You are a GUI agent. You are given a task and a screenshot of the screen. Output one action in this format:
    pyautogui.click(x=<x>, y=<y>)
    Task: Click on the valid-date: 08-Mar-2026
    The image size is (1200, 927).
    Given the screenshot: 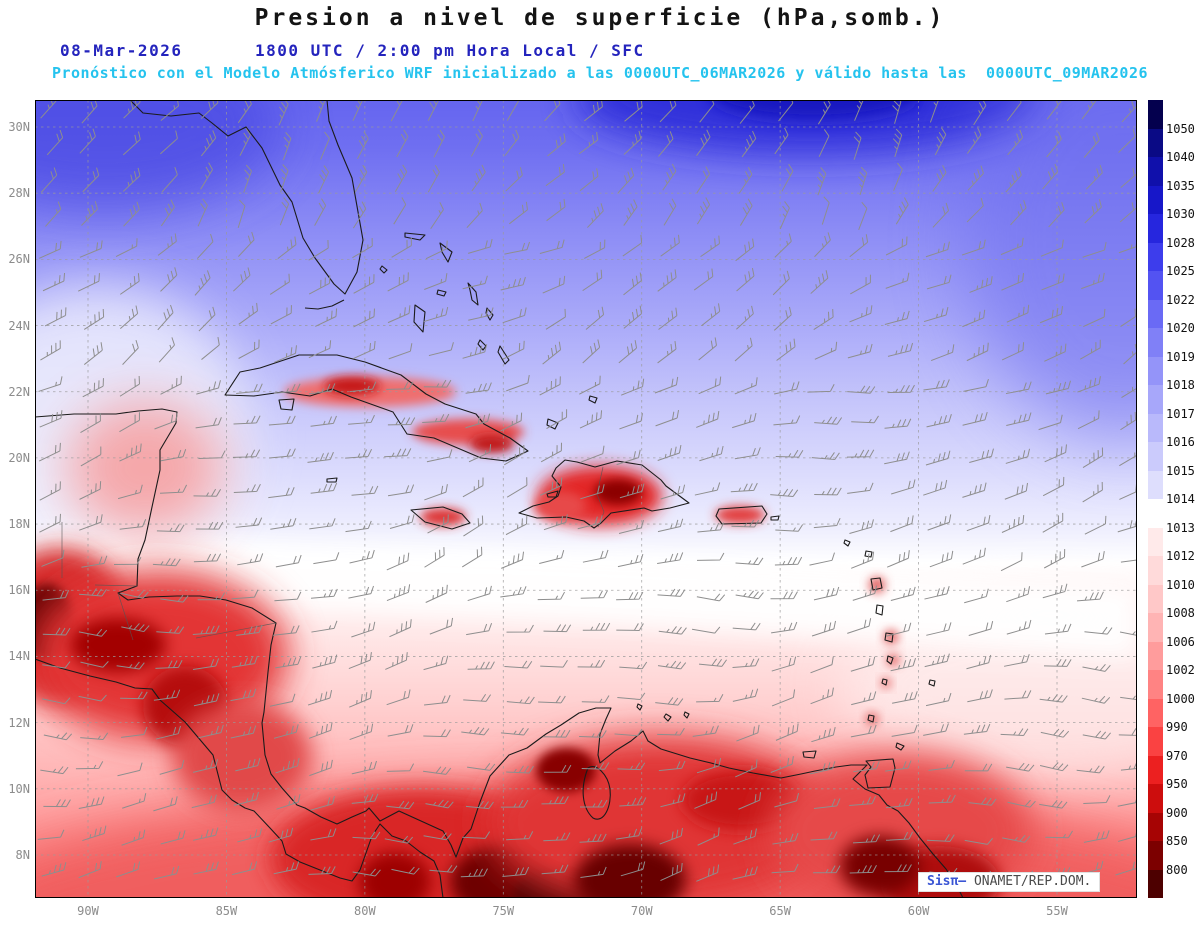 What is the action you would take?
    pyautogui.click(x=121, y=50)
    